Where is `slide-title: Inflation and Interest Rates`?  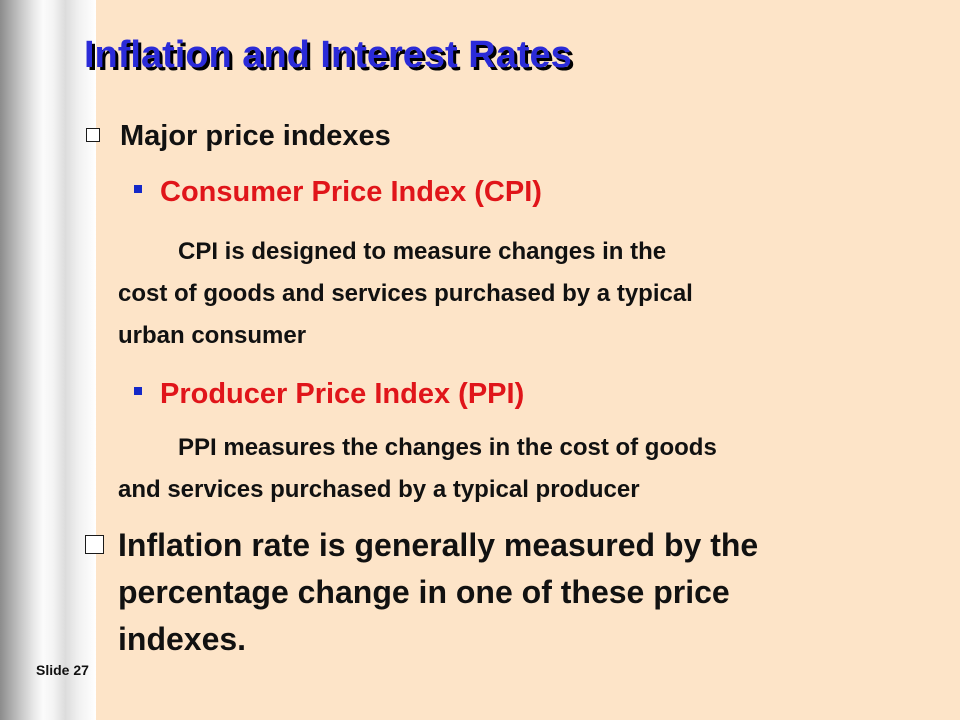
slide-title: Inflation and Interest Rates is located at coordinates (328, 55).